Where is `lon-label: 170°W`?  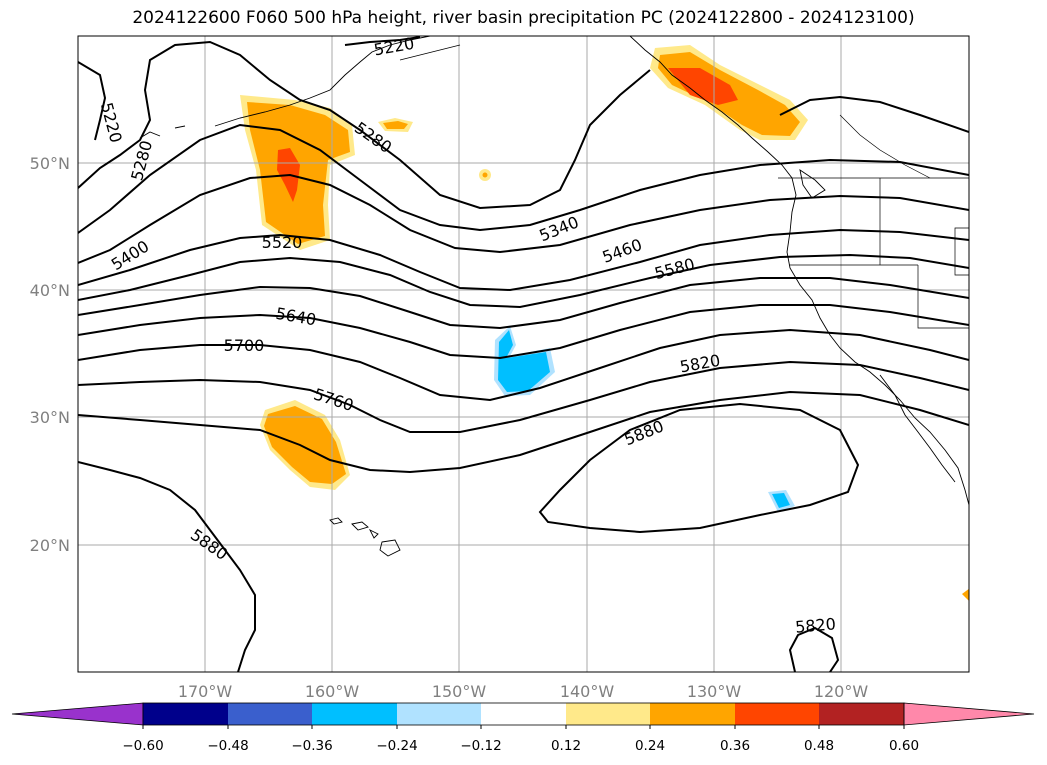
lon-label: 170°W is located at coordinates (205, 691).